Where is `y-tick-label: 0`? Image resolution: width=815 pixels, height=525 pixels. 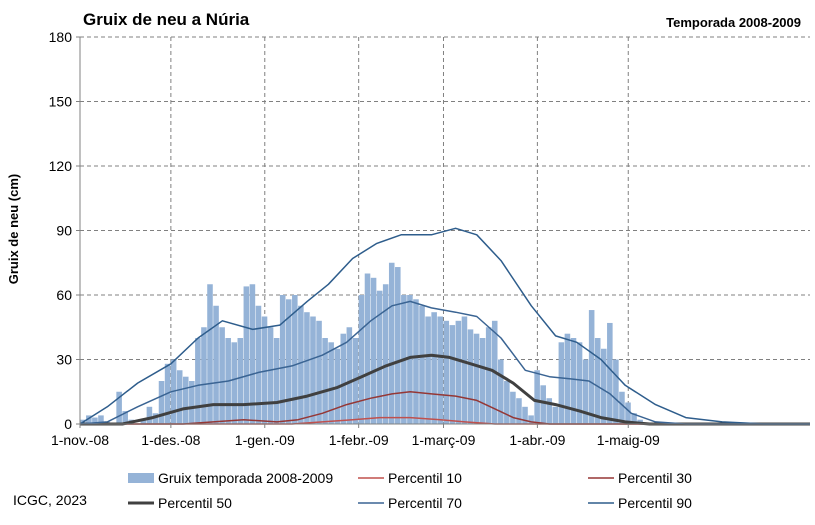
y-tick-label: 0 is located at coordinates (68, 424).